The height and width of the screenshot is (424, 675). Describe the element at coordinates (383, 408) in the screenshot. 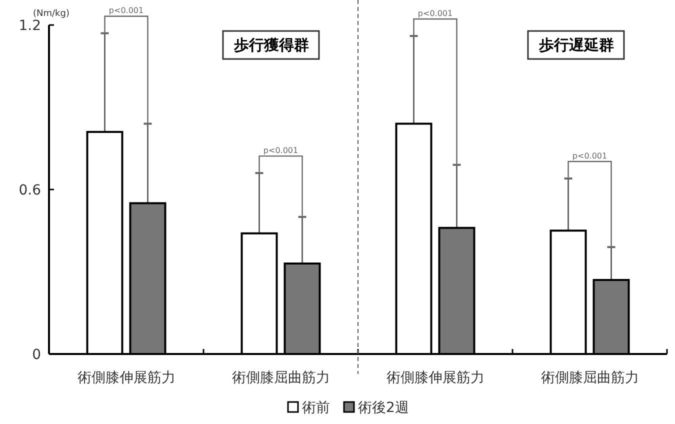

I see `legend-label: 術後2週` at that location.